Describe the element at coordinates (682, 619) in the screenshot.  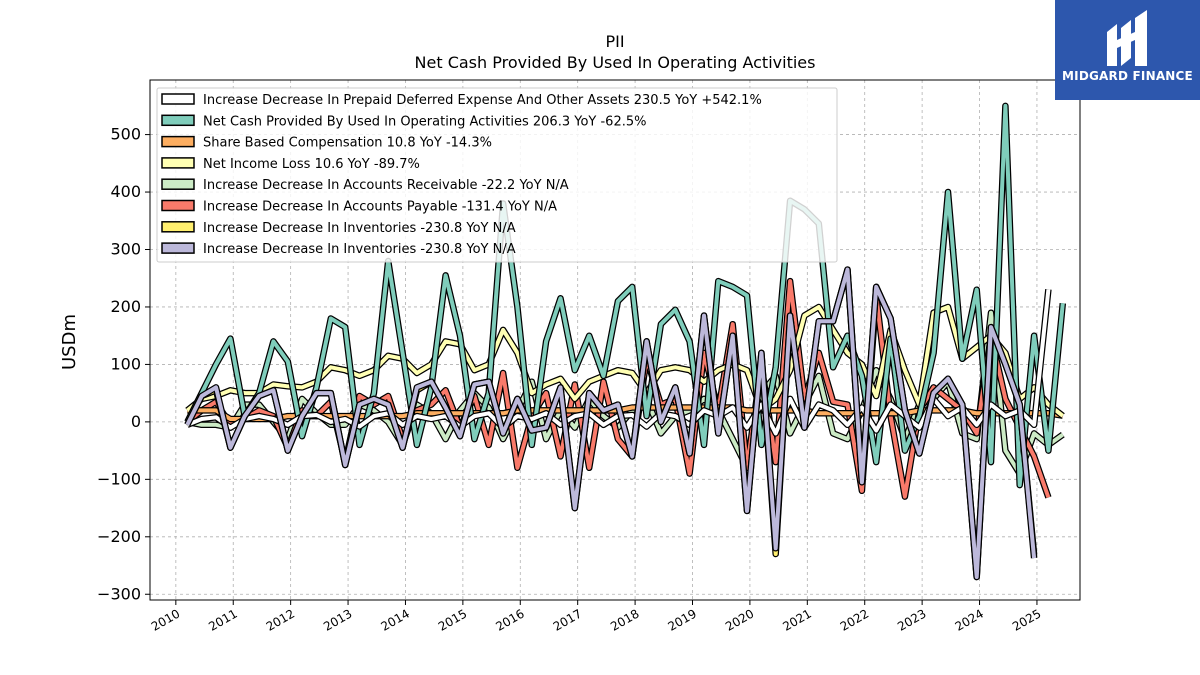
I see `x-tick-label: 2019` at that location.